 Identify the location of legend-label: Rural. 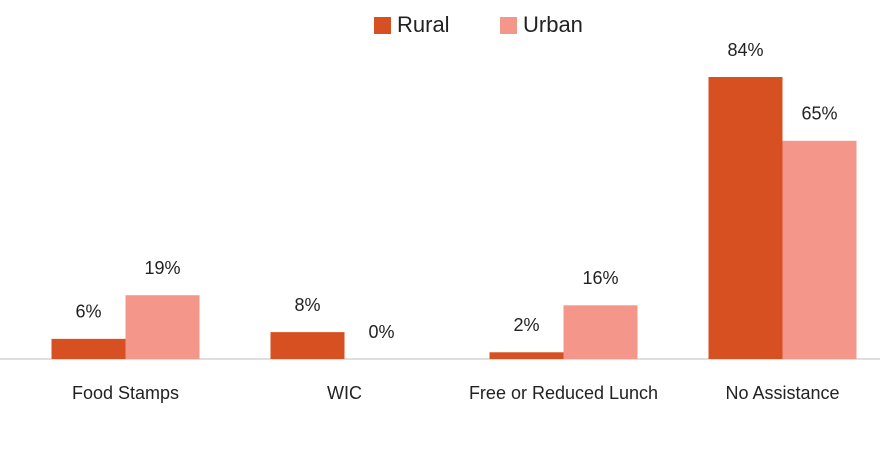
(423, 24).